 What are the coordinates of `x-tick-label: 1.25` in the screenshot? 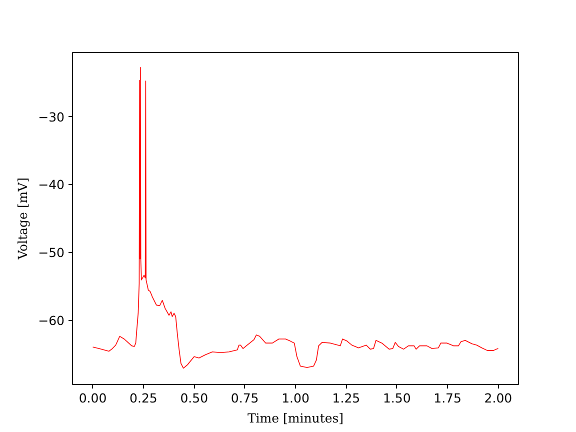 It's located at (346, 398).